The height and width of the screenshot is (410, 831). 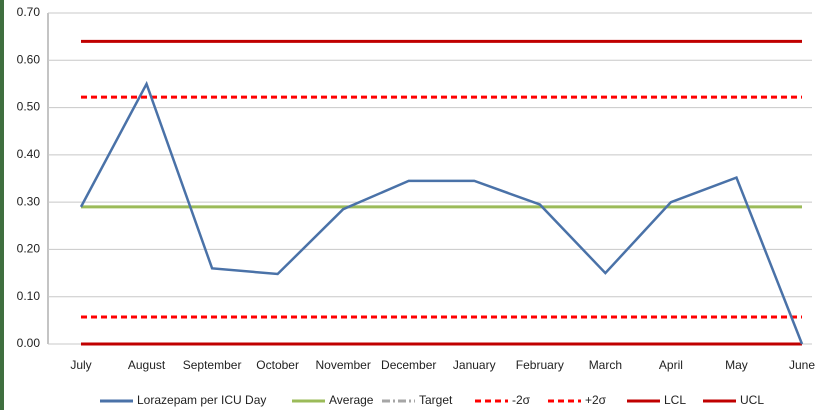 What do you see at coordinates (802, 365) in the screenshot?
I see `x-tick-label: June` at bounding box center [802, 365].